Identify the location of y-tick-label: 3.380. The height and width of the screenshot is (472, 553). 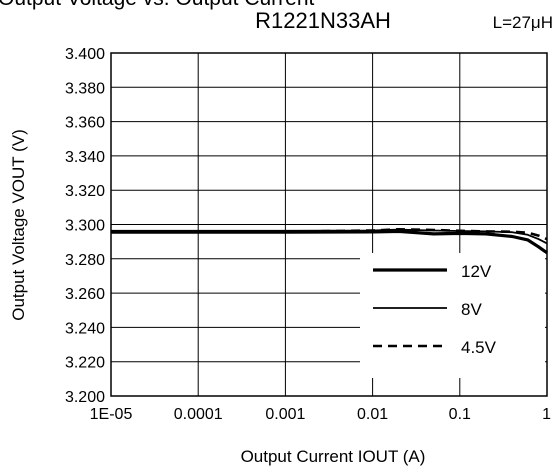
(85, 88).